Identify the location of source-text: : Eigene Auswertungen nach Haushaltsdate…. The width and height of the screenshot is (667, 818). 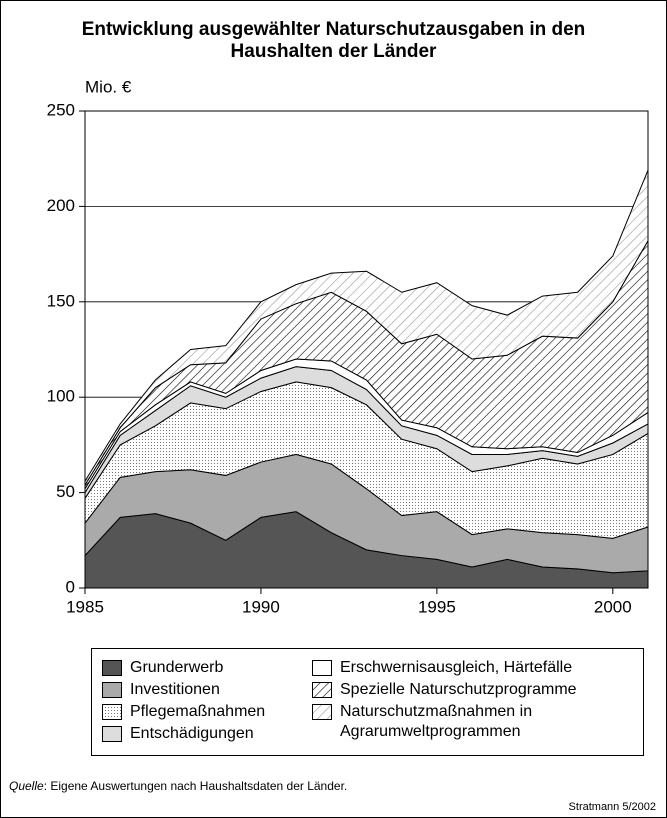
(195, 786).